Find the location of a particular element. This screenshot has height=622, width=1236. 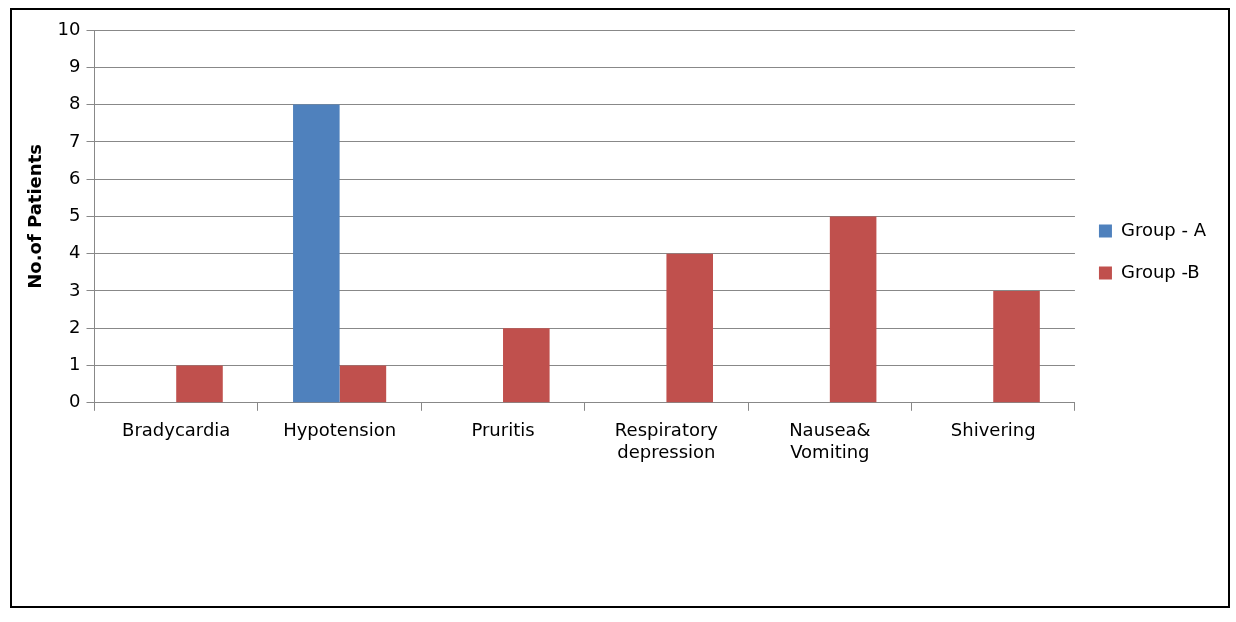

y-tick-label: 9 is located at coordinates (75, 65).